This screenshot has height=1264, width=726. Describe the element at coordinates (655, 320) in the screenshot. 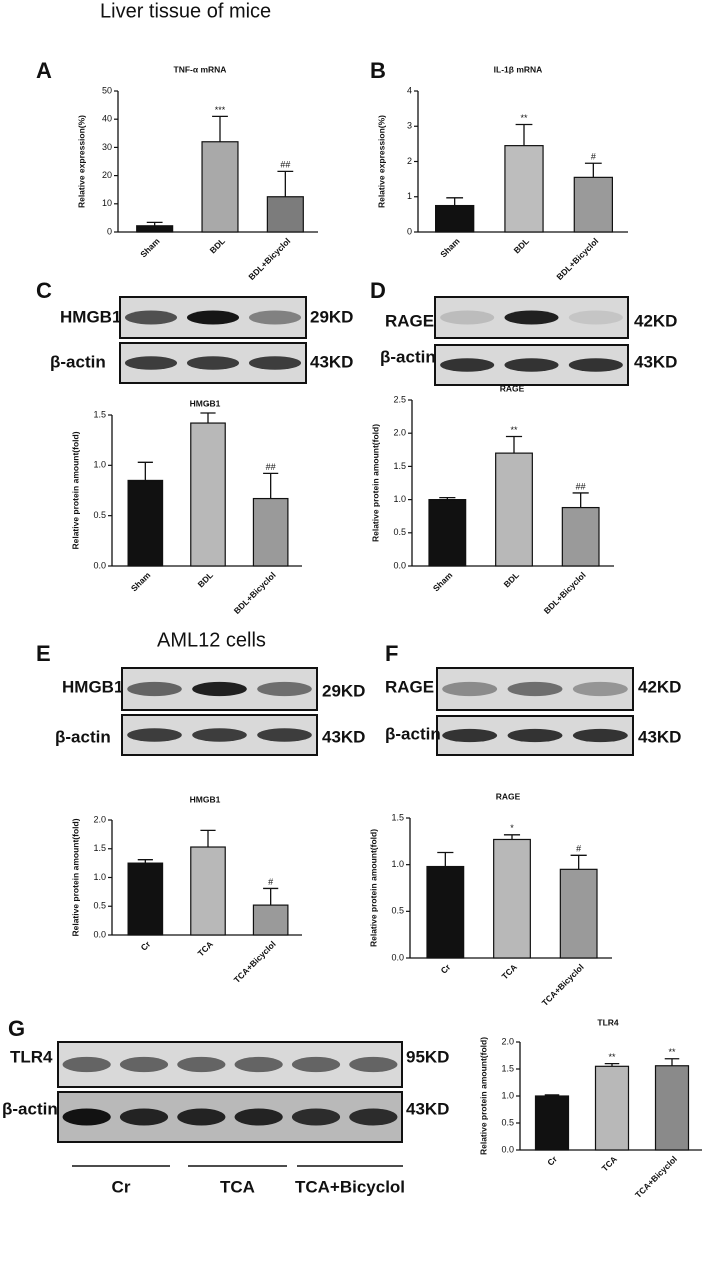

I see `blot-size: 42KD` at that location.